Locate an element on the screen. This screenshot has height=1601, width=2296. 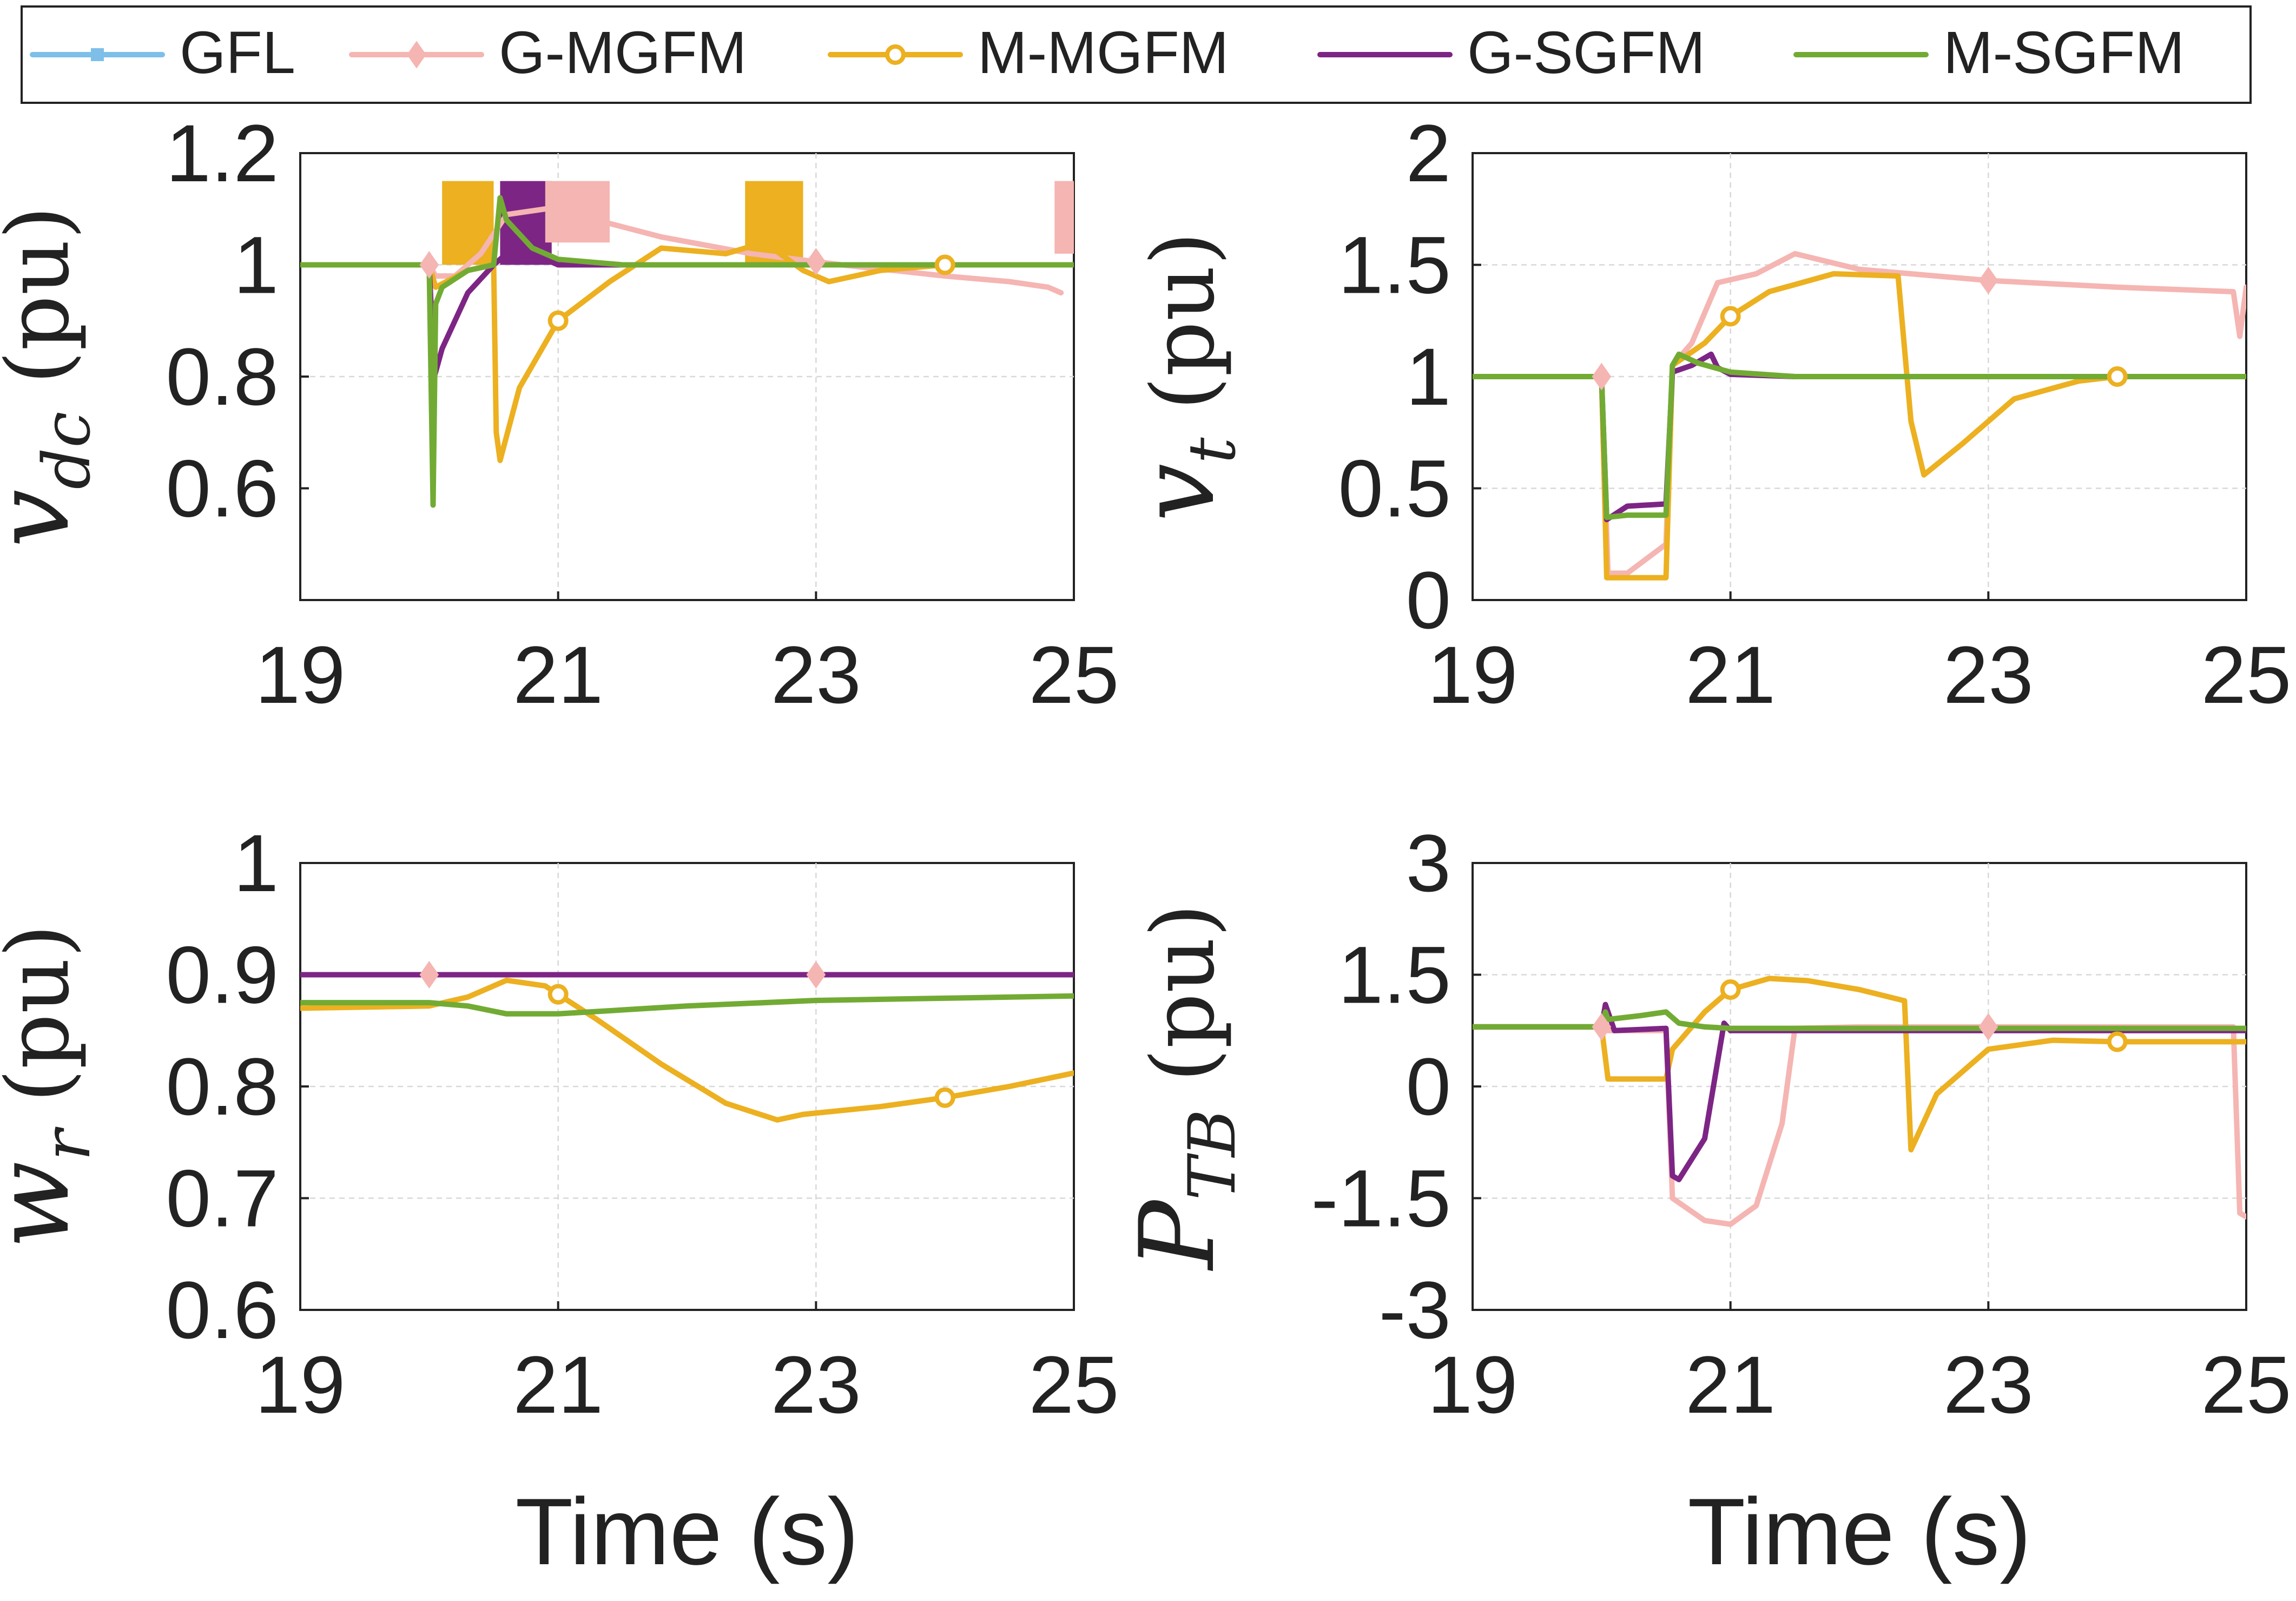
y-axis-subscript: TB is located at coordinates (1212, 1154).